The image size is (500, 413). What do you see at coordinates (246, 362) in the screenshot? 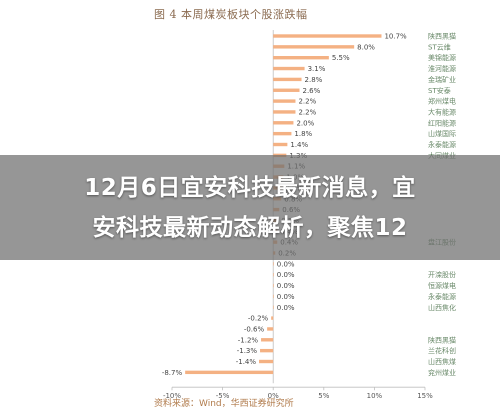
I see `value-label: -1.4%` at bounding box center [246, 362].